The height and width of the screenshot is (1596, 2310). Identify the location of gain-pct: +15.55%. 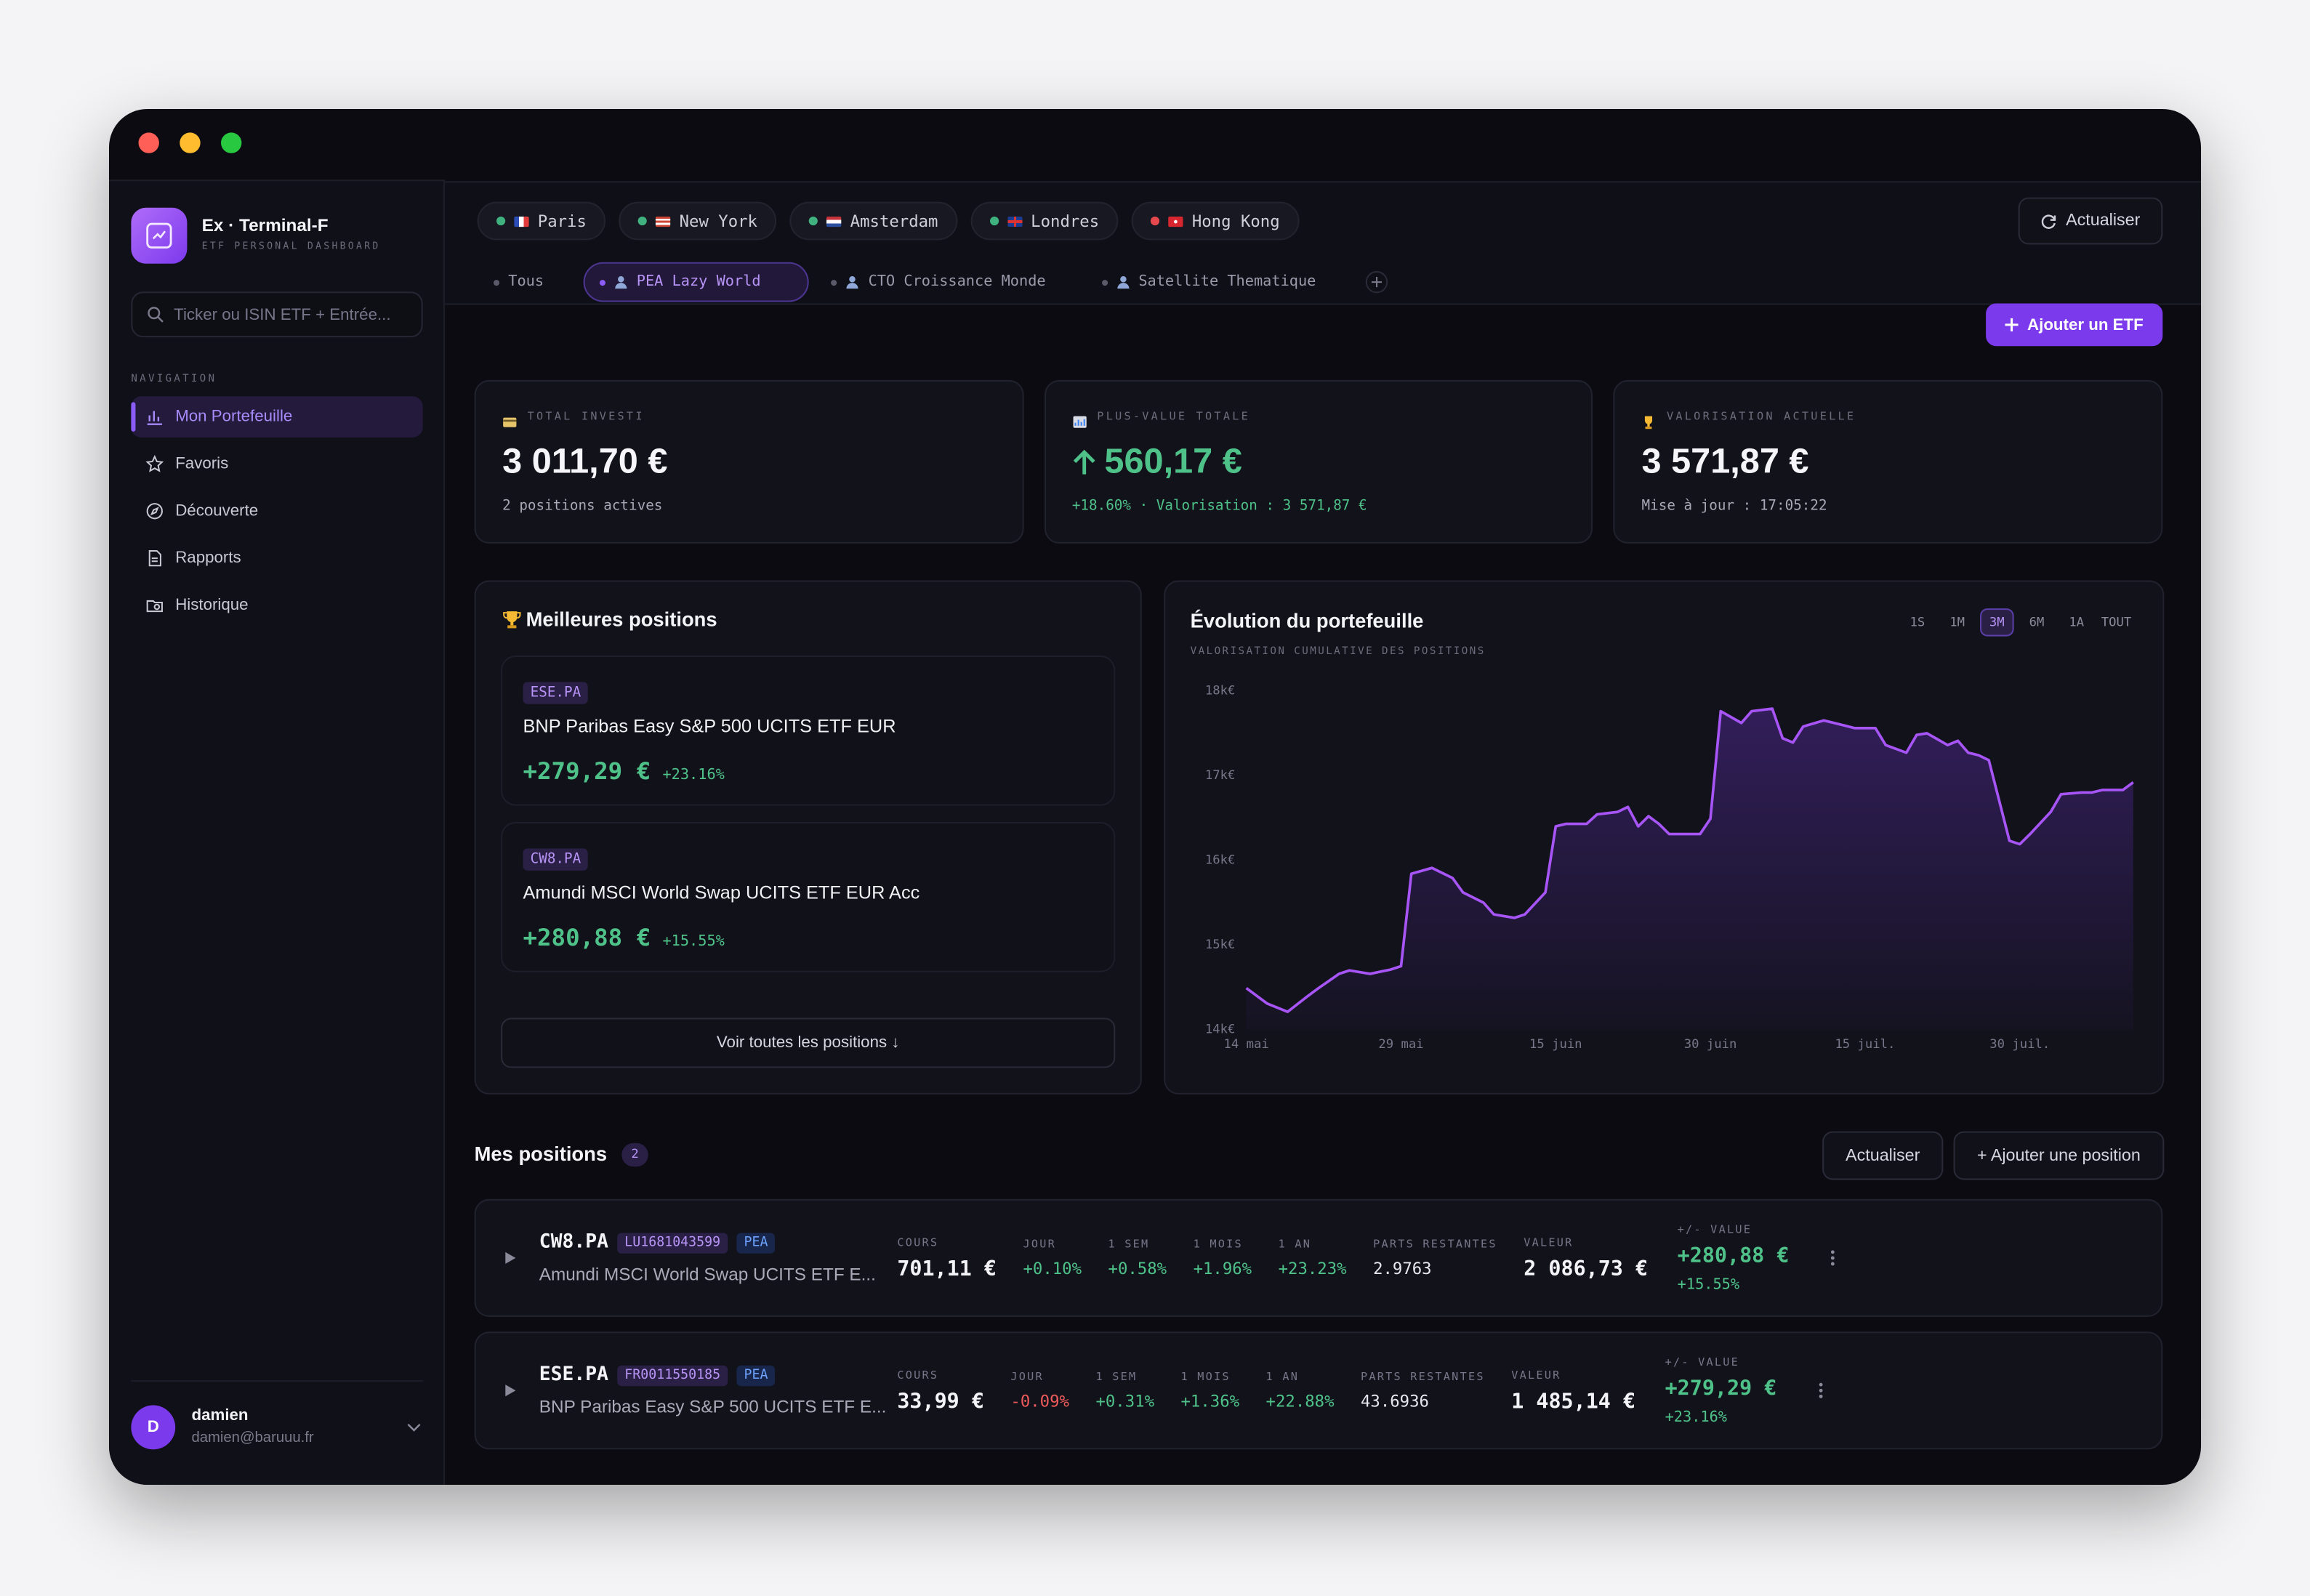
(693, 942).